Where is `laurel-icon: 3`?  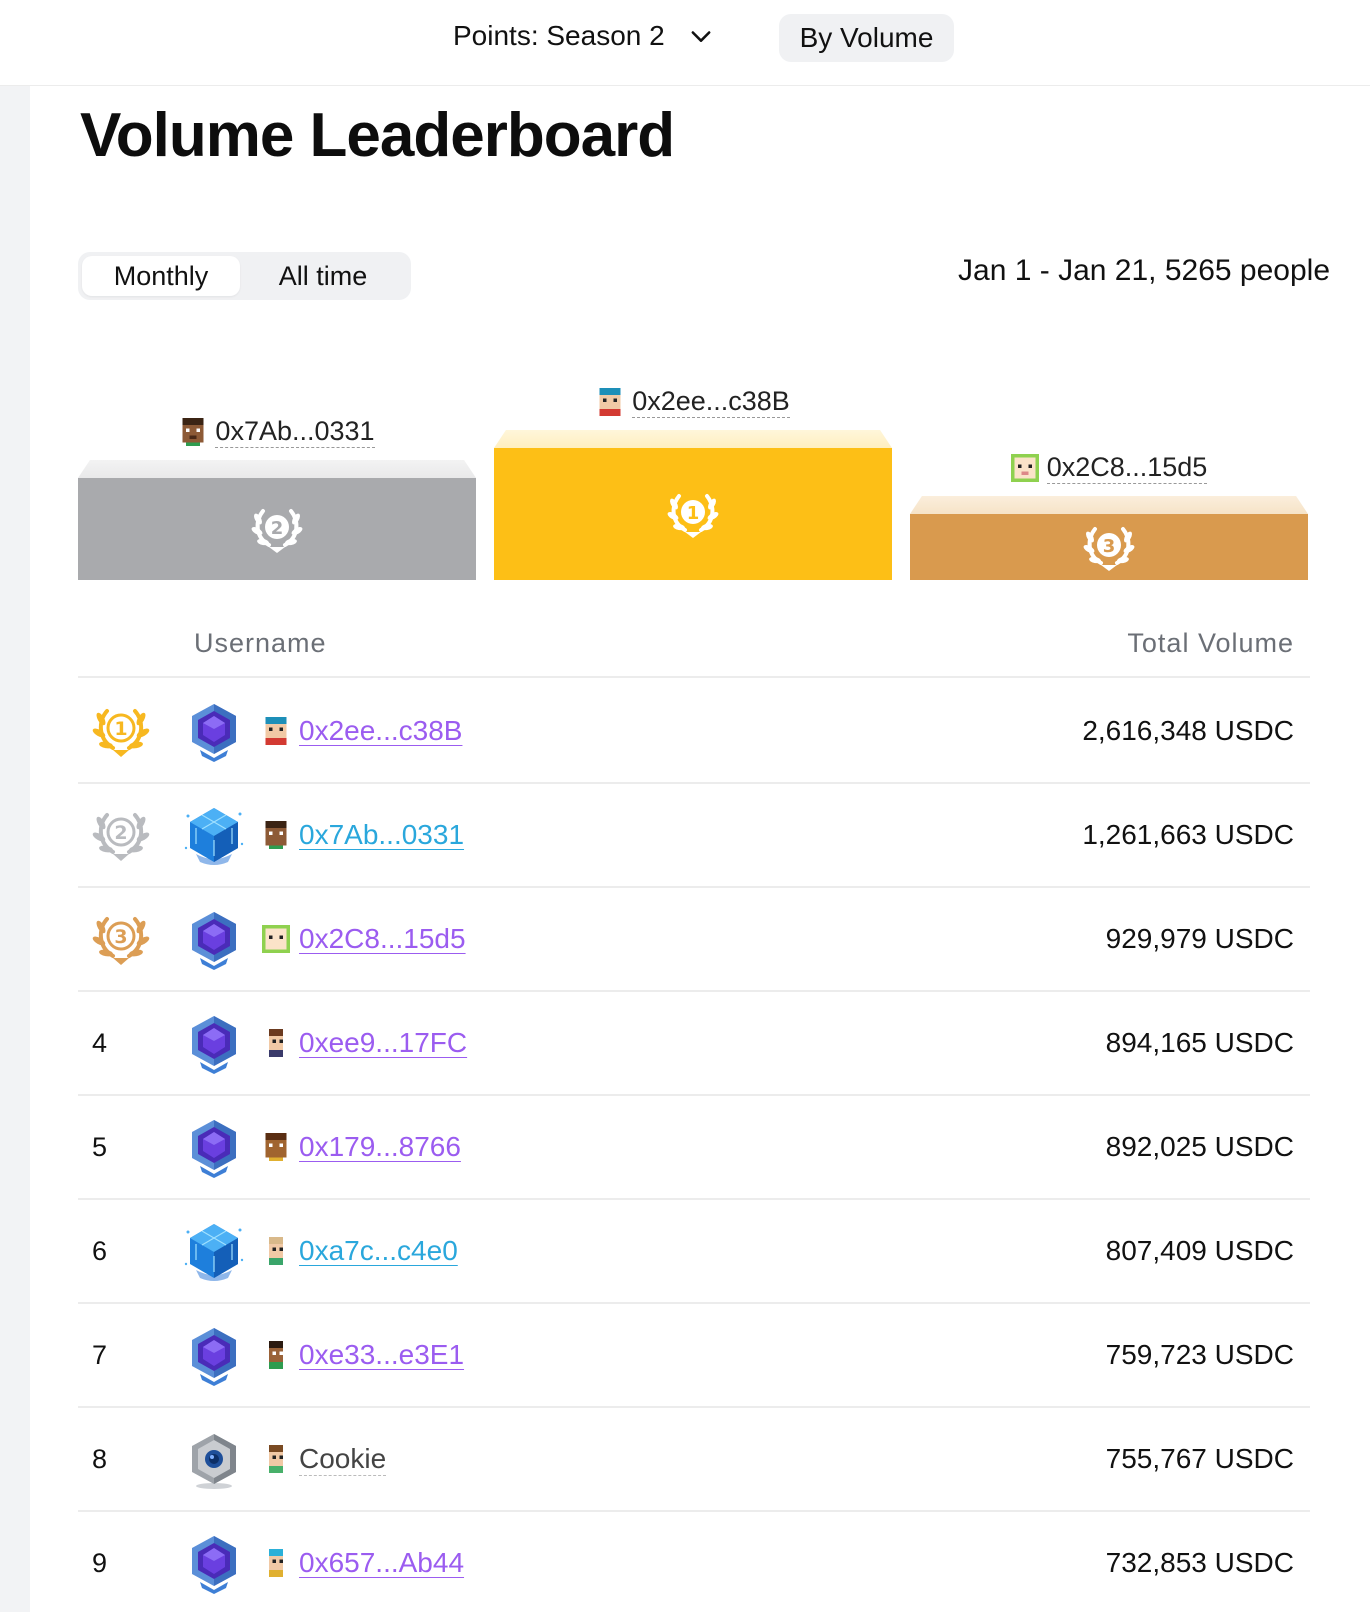
laurel-icon: 3 is located at coordinates (1109, 549).